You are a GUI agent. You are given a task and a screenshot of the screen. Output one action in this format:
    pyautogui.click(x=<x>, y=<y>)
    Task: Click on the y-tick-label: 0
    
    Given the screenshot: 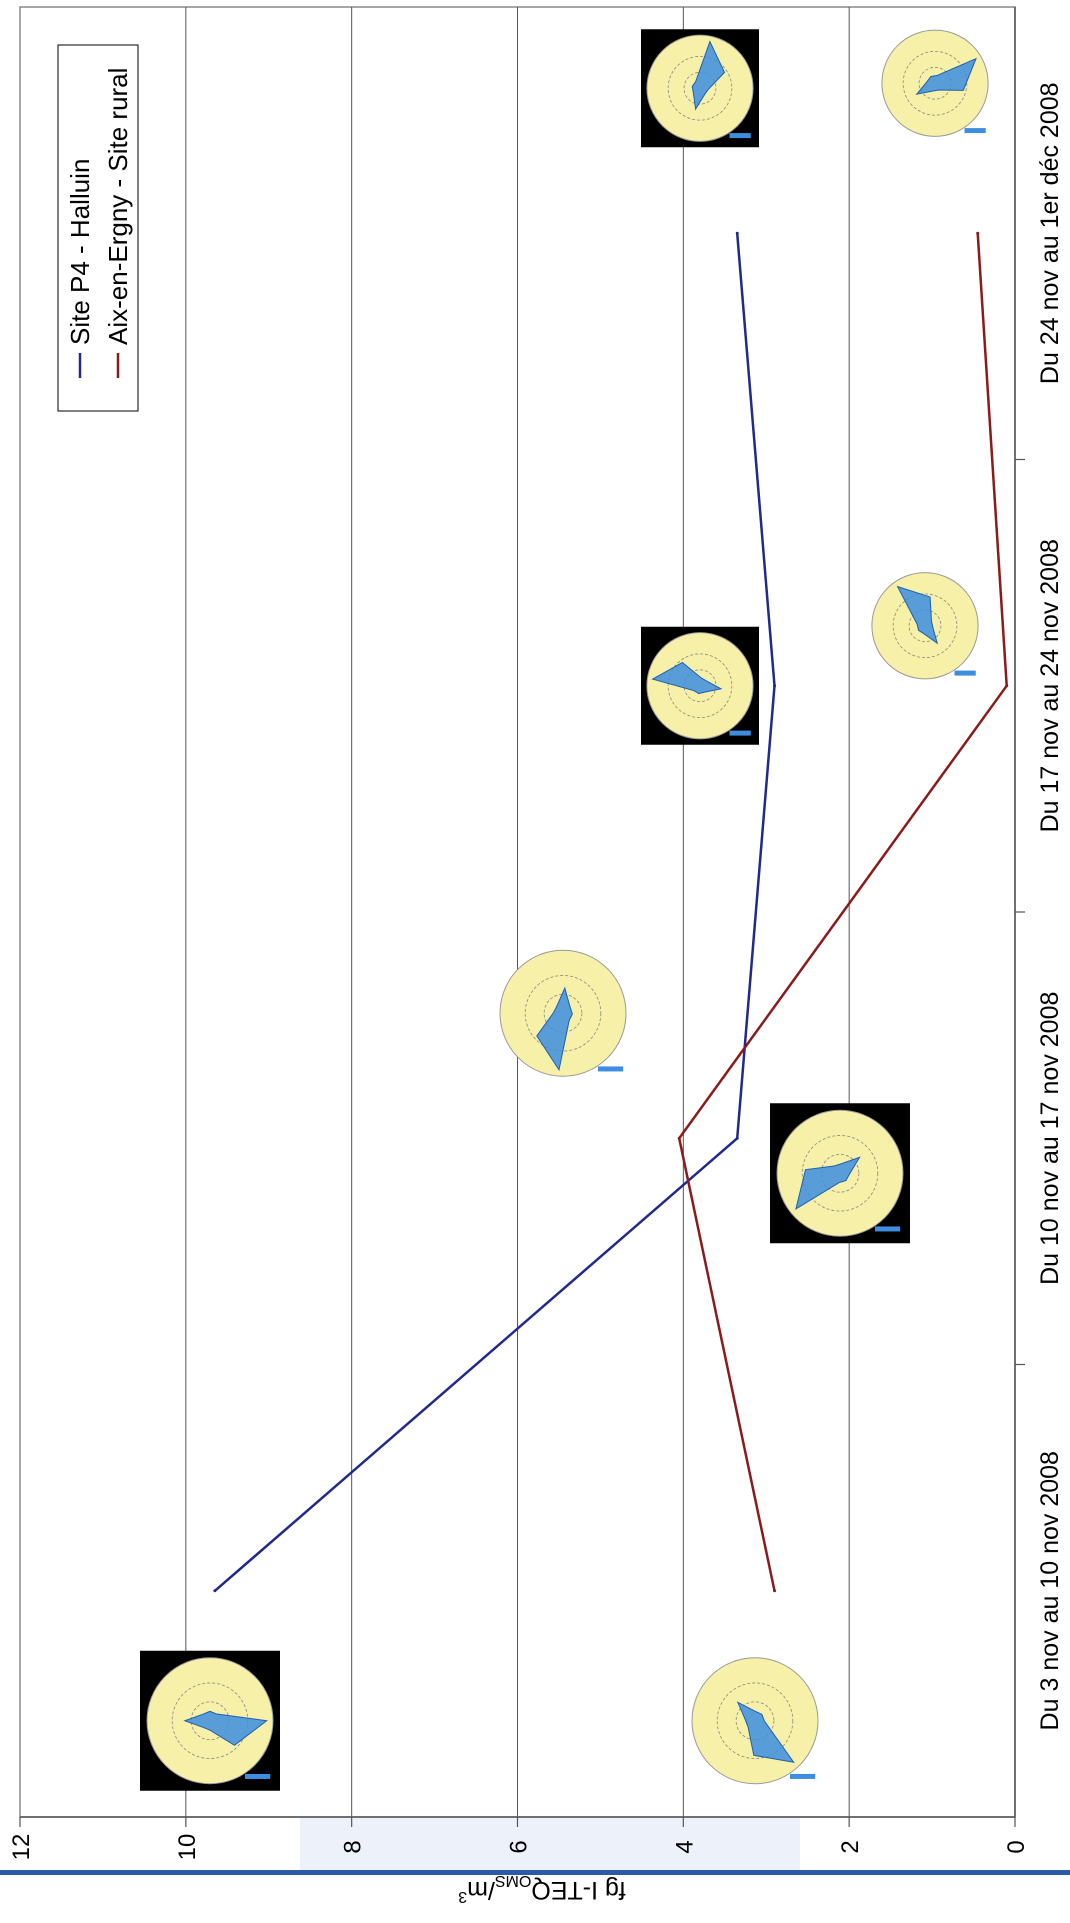 What is the action you would take?
    pyautogui.click(x=1016, y=1846)
    